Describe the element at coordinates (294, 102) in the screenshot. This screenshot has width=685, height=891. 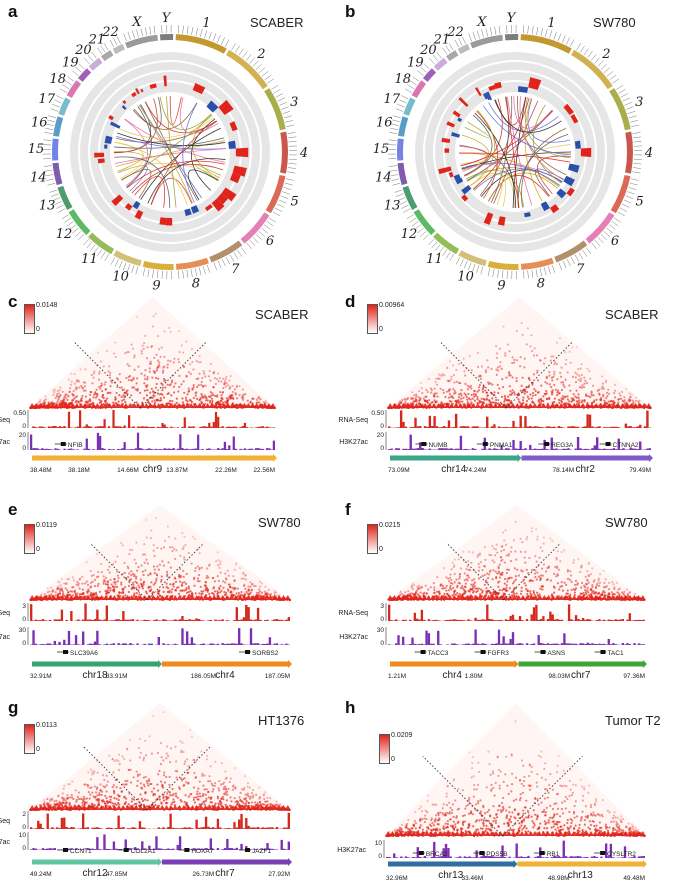
I see `chromosome-label: 3` at that location.